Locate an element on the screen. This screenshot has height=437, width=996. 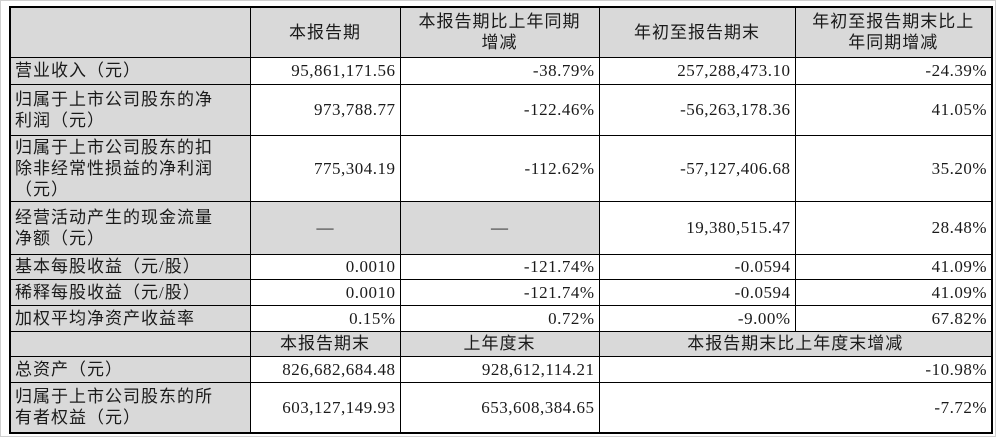
value-cell-change: -10.98% is located at coordinates (795, 369).